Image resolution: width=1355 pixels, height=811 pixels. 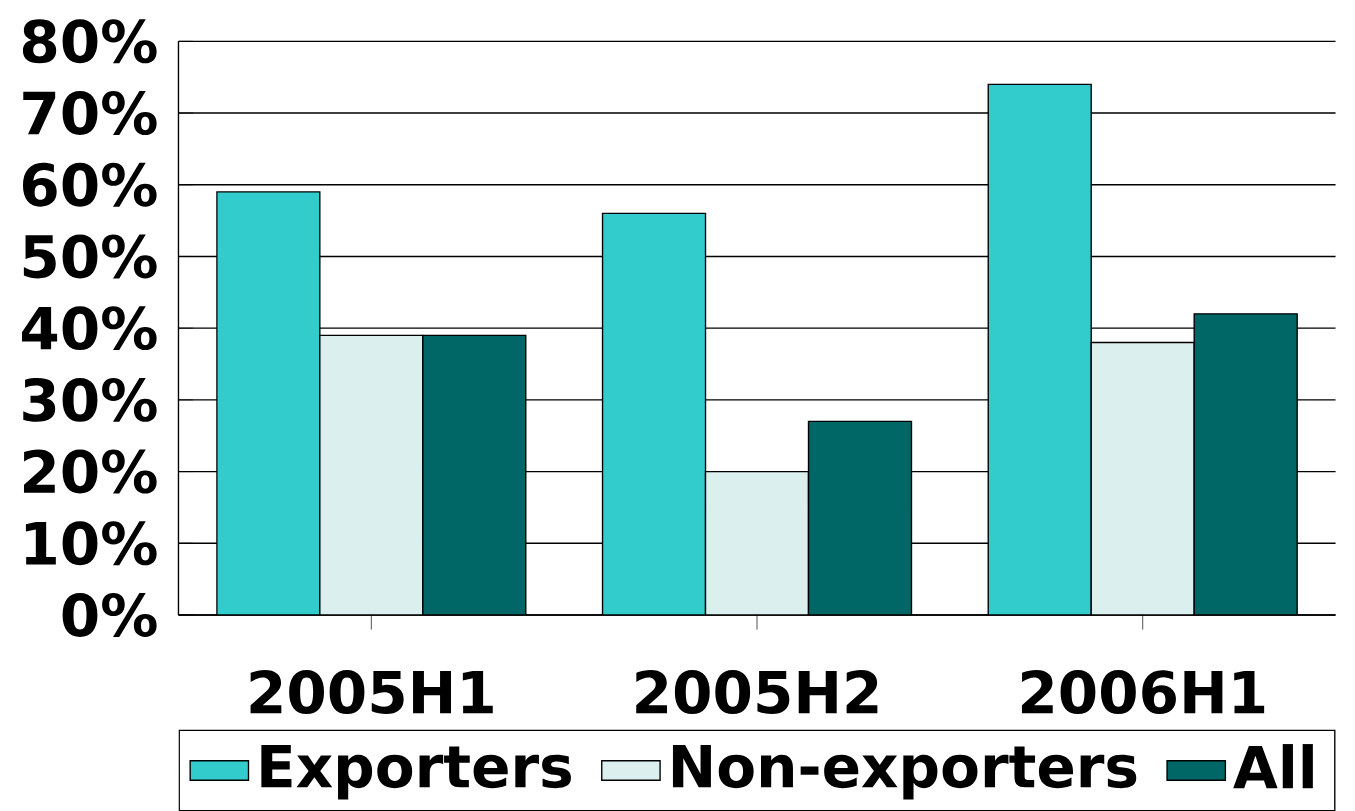 What do you see at coordinates (91, 543) in the screenshot?
I see `y-tick-label: 10%` at bounding box center [91, 543].